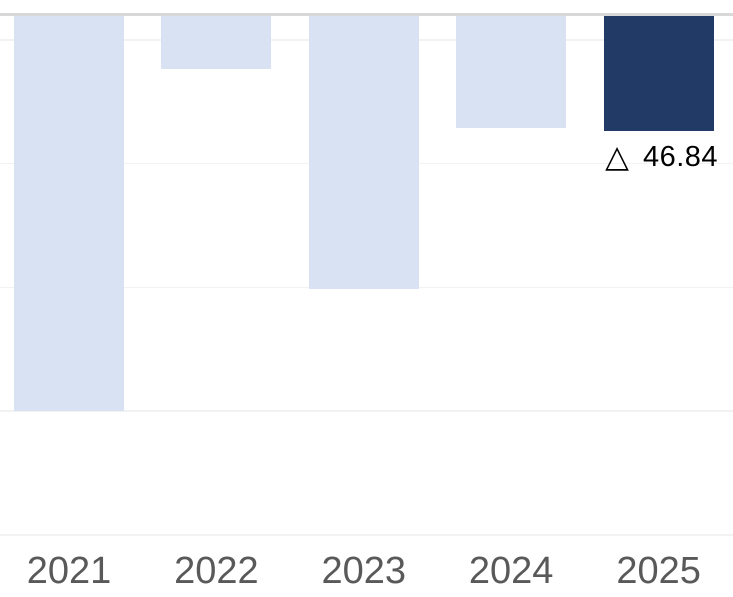 This screenshot has height=597, width=733. Describe the element at coordinates (69, 213) in the screenshot. I see `bar-2021` at that location.